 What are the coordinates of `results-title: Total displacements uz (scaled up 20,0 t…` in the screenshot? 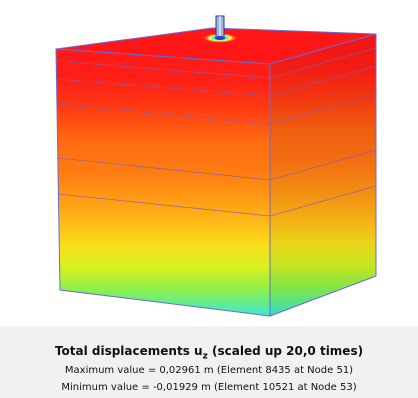 It's located at (209, 352).